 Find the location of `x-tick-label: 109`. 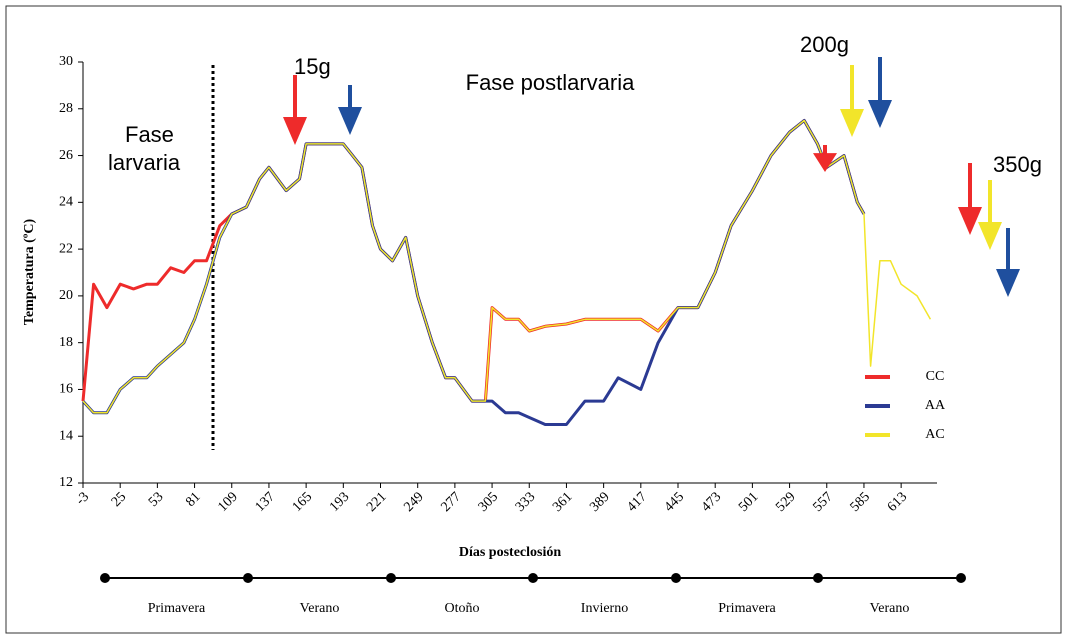

x-tick-label: 109 is located at coordinates (227, 501).